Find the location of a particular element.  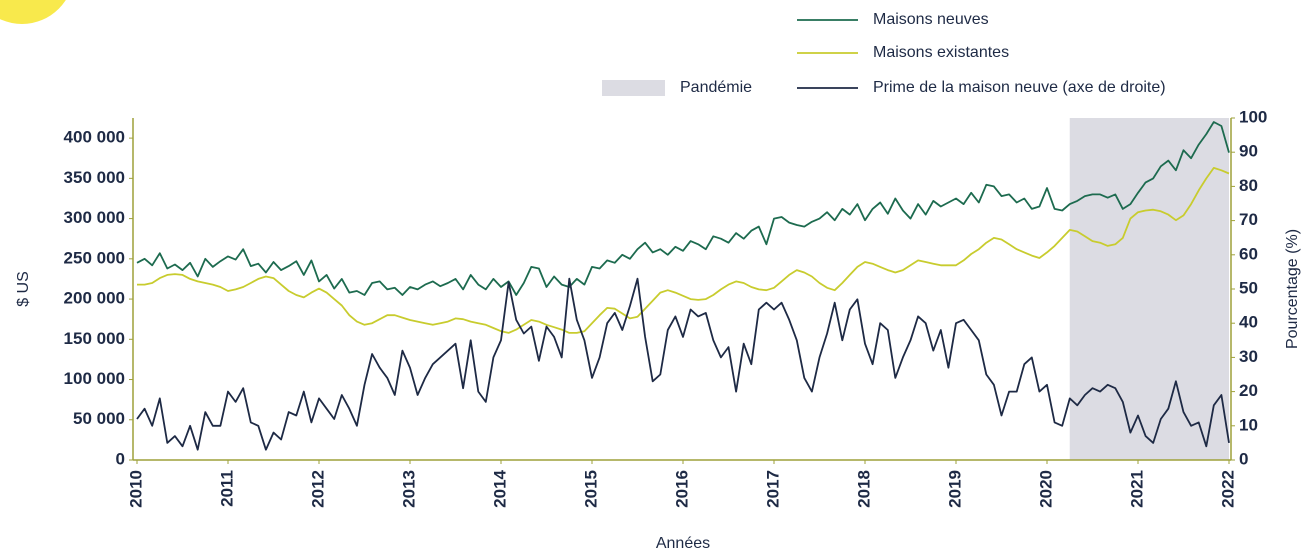

x-tick-label: 2015 is located at coordinates (590, 489).